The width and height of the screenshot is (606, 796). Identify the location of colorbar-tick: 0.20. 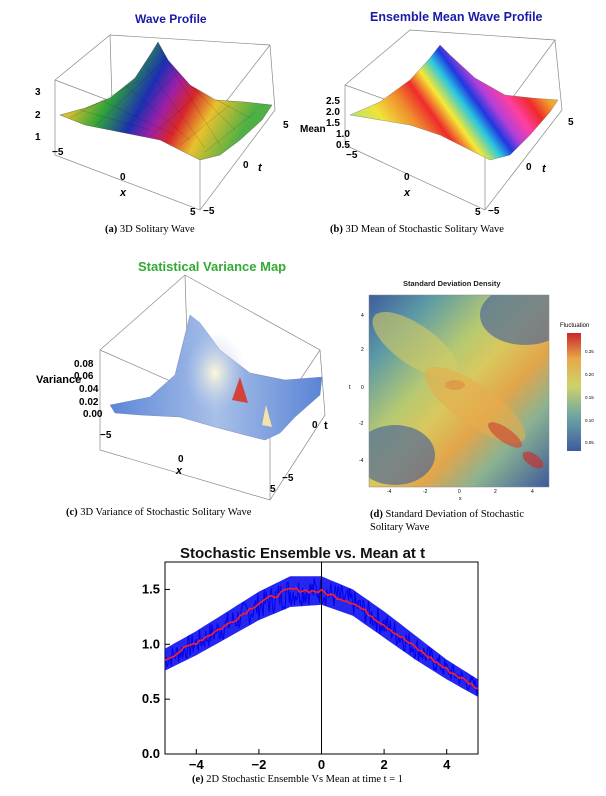
(589, 374).